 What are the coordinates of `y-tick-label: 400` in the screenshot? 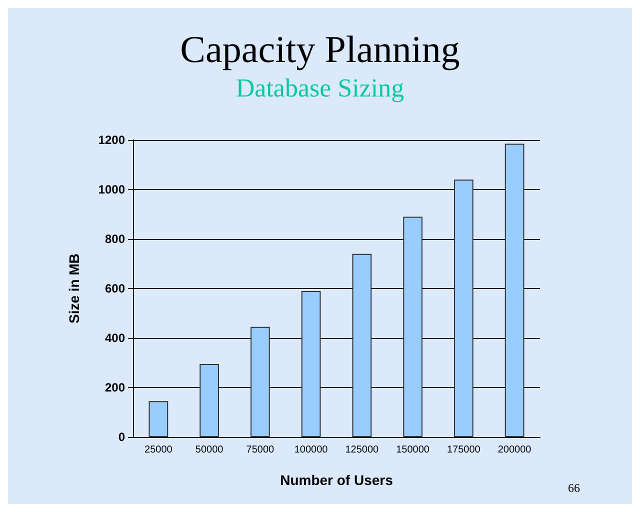 It's located at (115, 338).